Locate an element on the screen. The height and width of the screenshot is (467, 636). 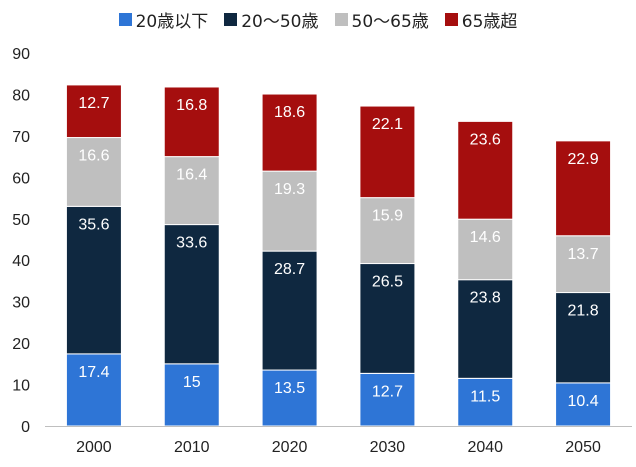
x-tick-label: 2000 is located at coordinates (94, 447).